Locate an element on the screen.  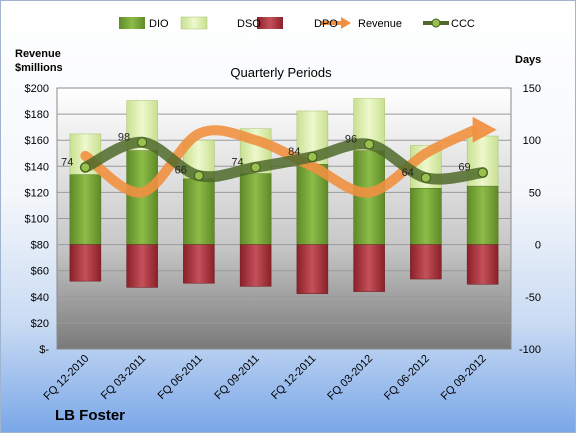
left-tick-label: $- is located at coordinates (44, 350).